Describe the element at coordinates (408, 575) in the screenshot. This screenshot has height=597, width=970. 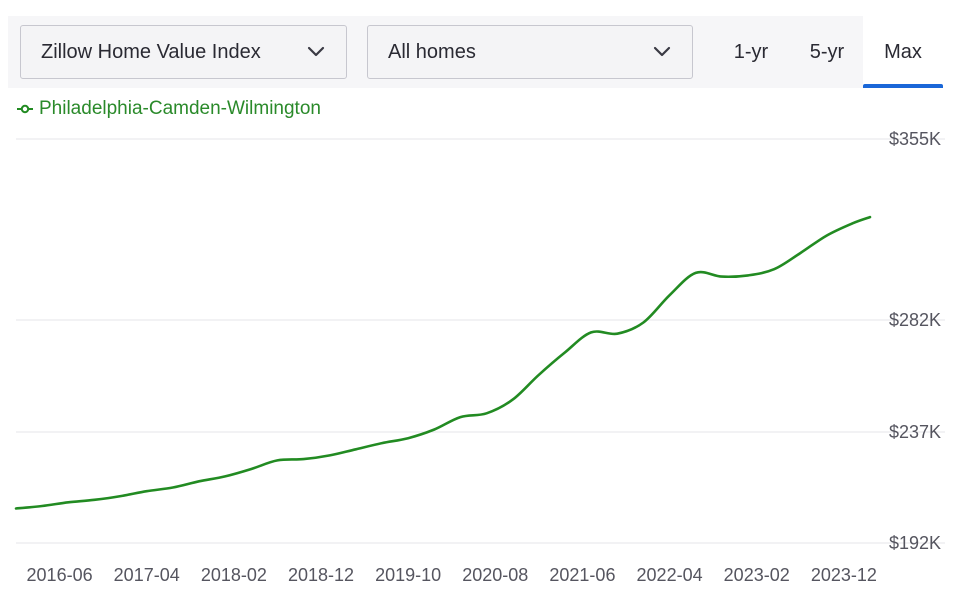
I see `x-tick-label: 2019-10` at that location.